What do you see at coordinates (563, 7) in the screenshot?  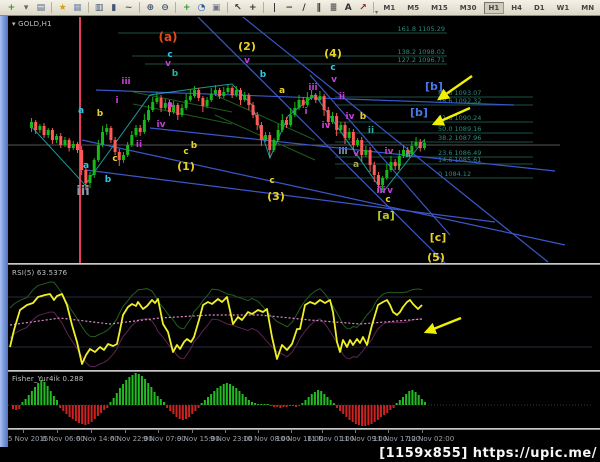 I see `timeframe-button-w1: W1` at bounding box center [563, 7].